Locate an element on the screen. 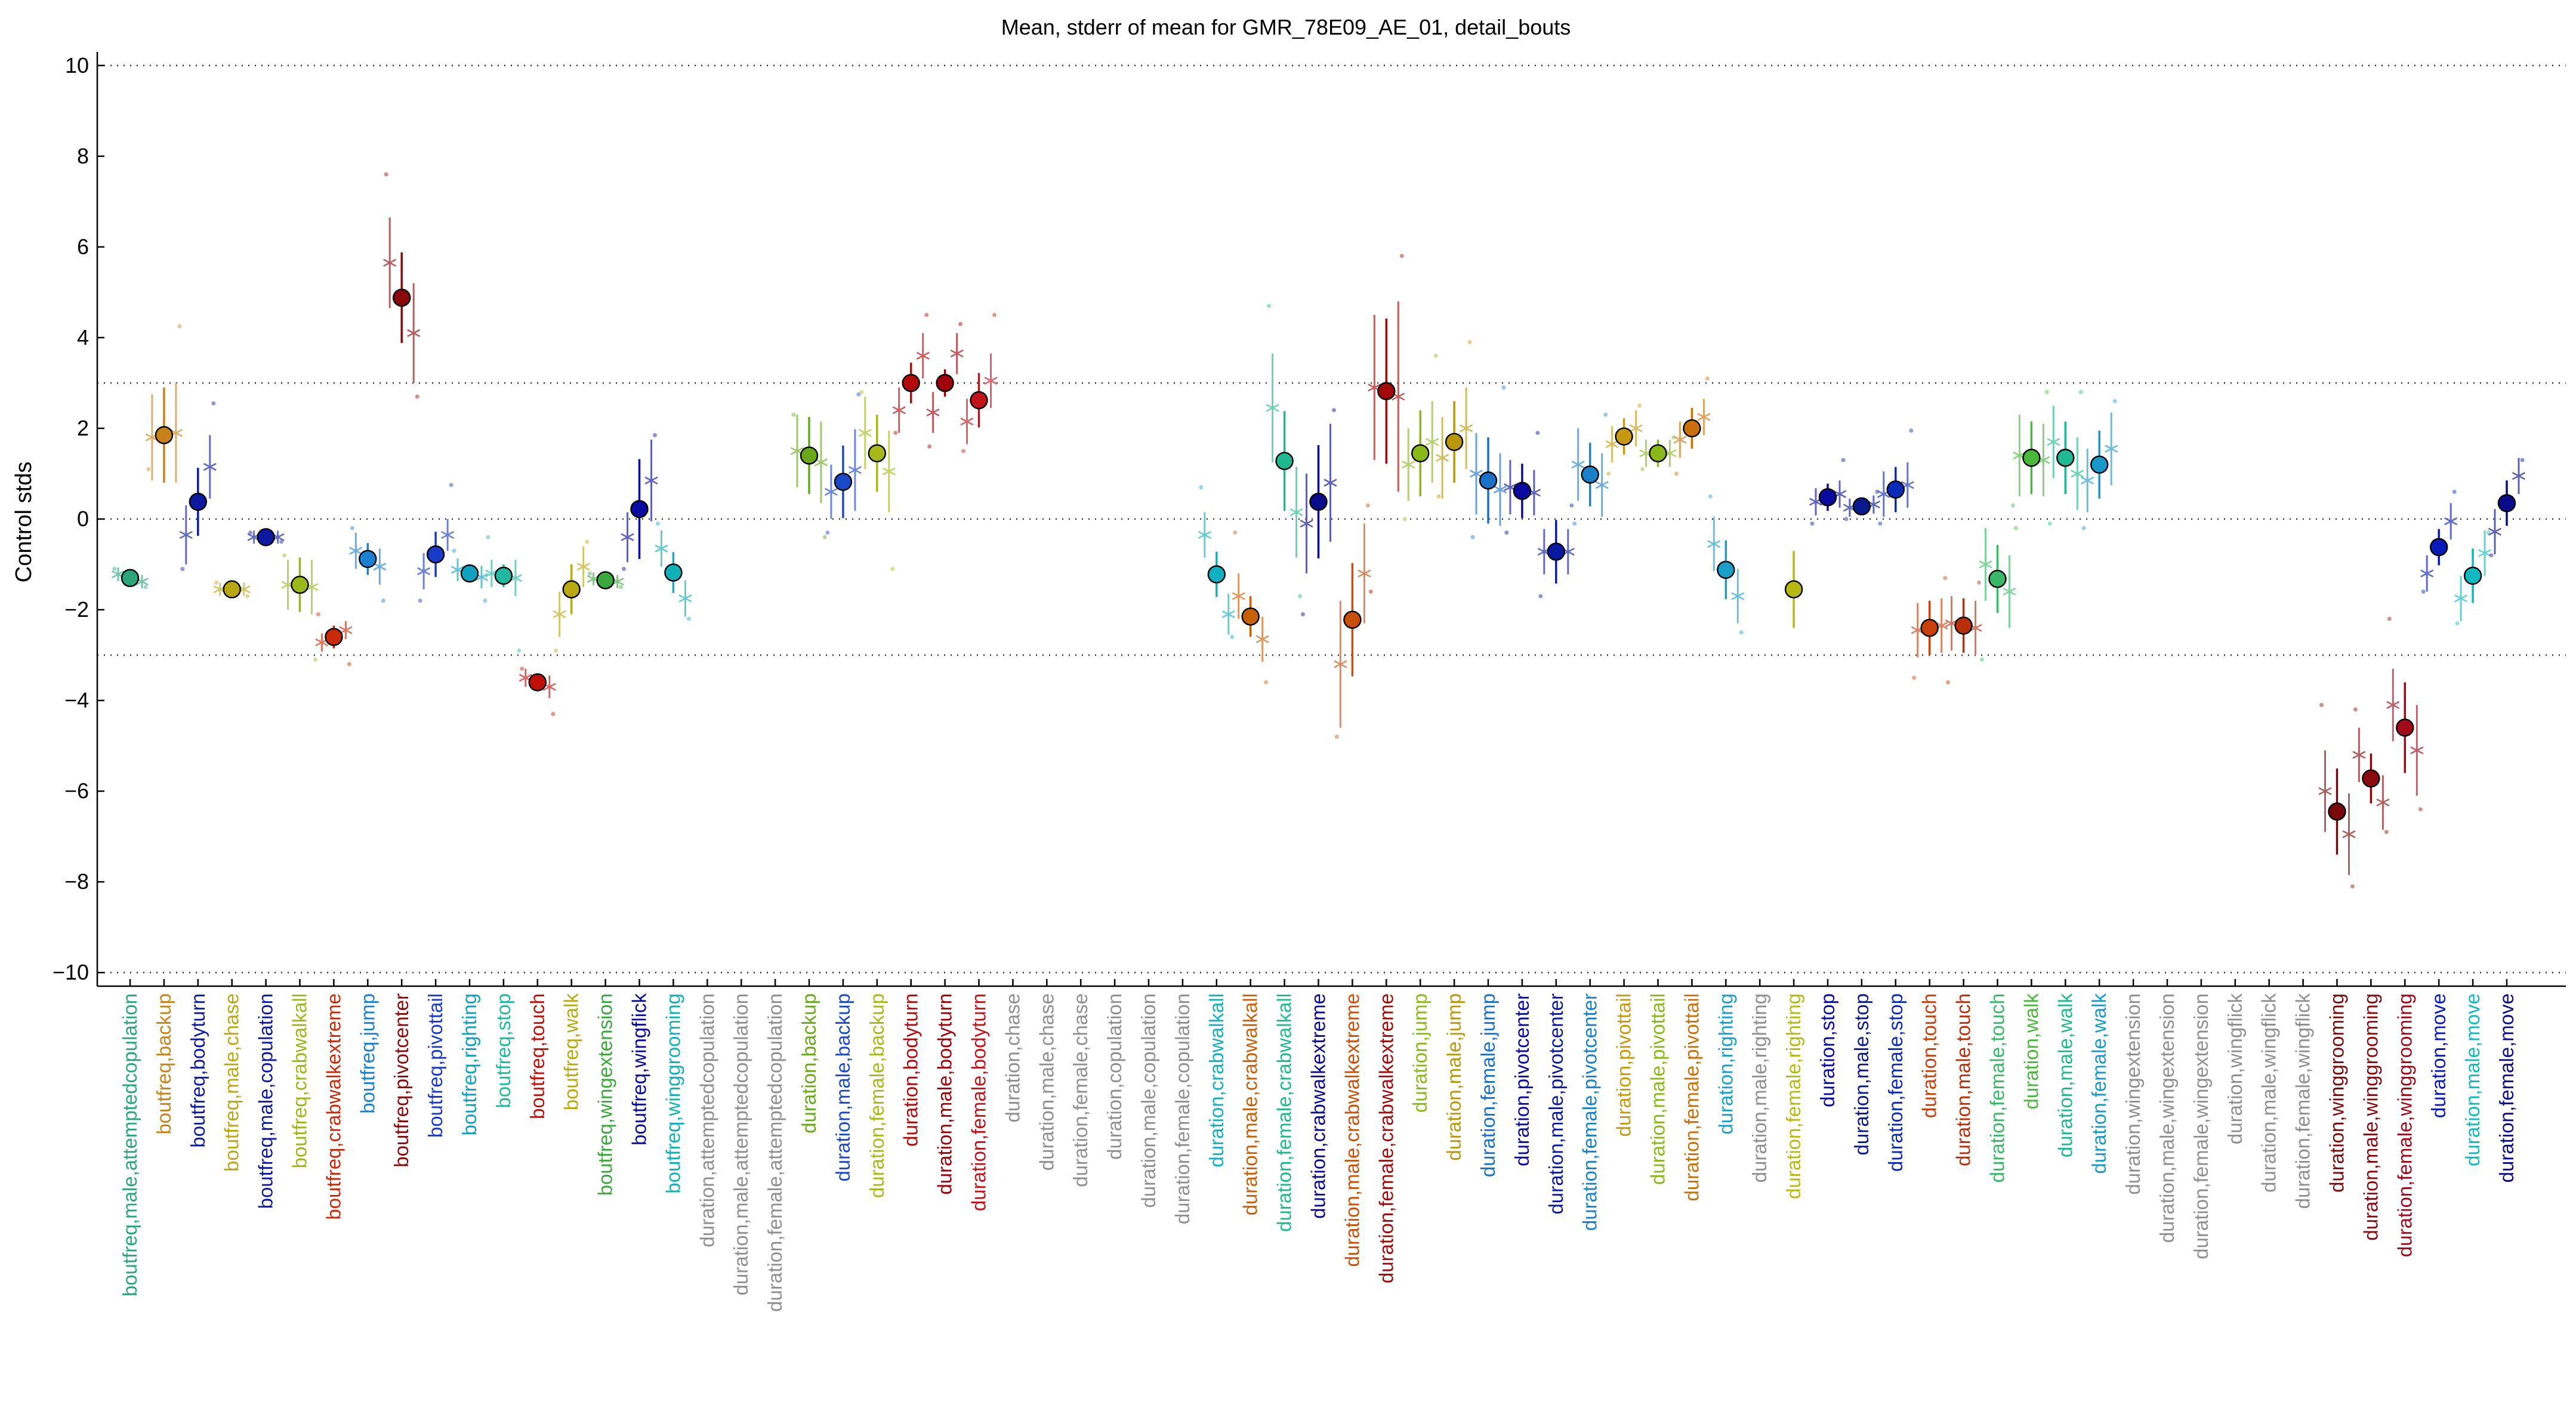 This screenshot has height=1402, width=2576. x-tick-label: duration,wingextension is located at coordinates (2133, 1094).